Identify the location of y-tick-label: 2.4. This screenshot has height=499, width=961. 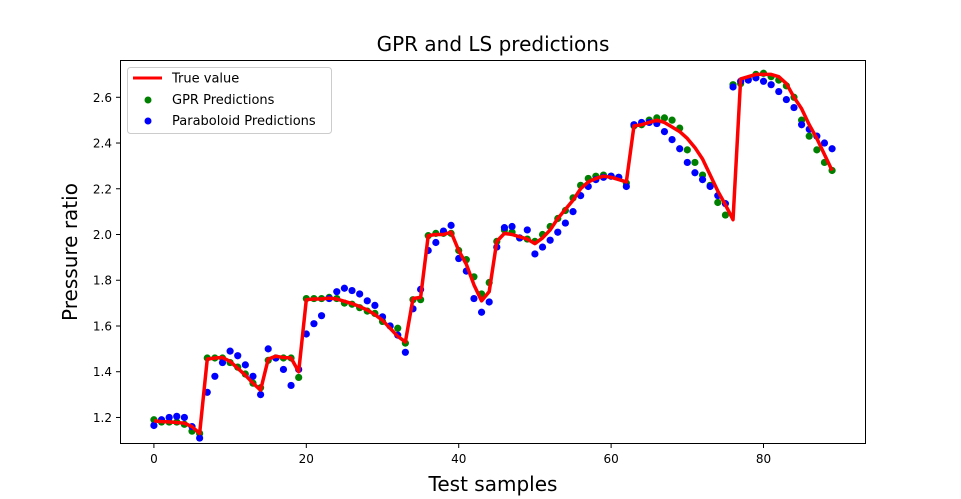
(102, 144).